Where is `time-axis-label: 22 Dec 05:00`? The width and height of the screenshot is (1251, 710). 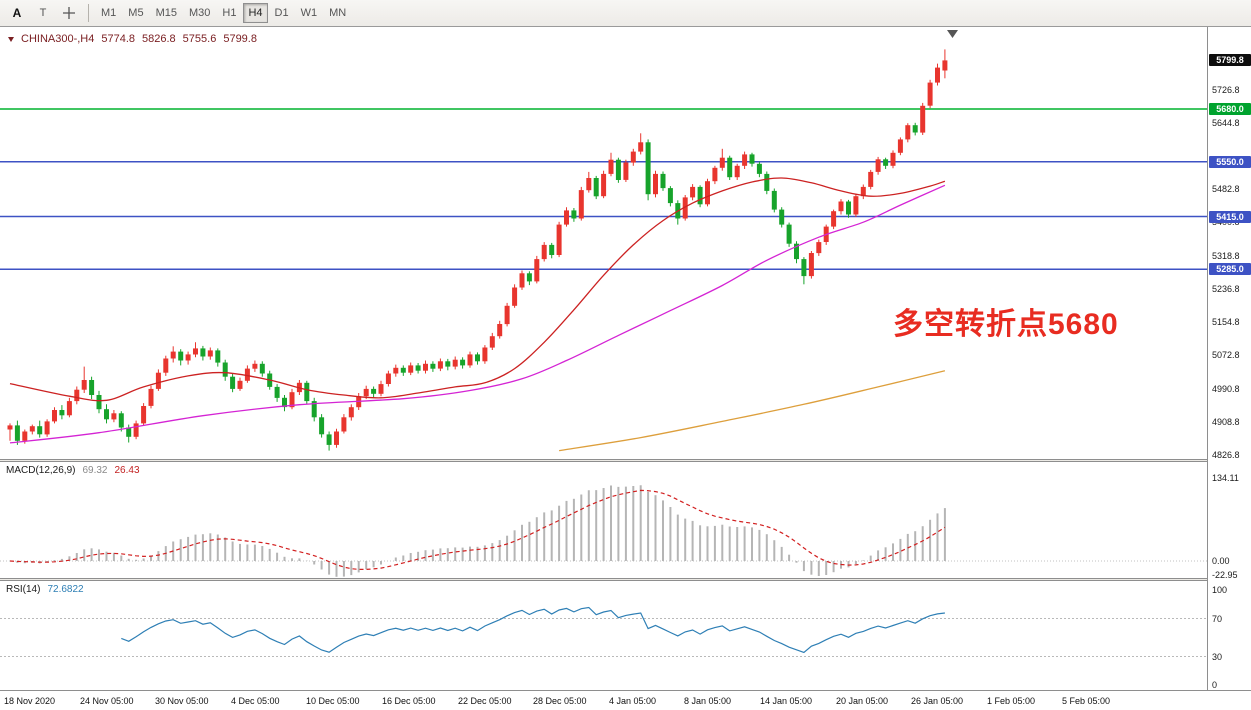 time-axis-label: 22 Dec 05:00 is located at coordinates (485, 701).